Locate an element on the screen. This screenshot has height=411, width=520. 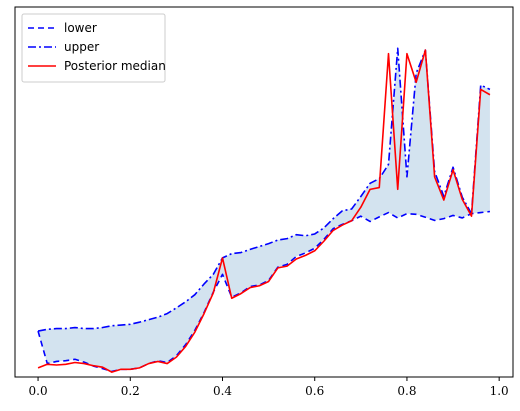
x-tick-label: 0.4 is located at coordinates (222, 391).